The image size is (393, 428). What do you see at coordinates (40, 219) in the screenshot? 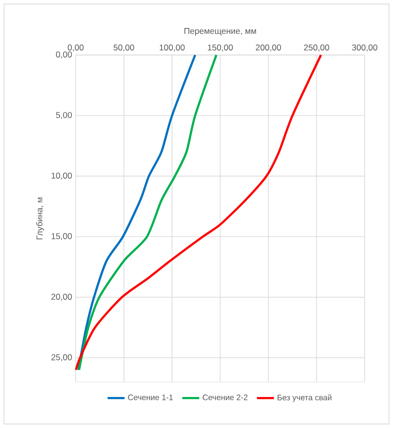
I see `y-axis-title: Глубина, м` at bounding box center [40, 219].